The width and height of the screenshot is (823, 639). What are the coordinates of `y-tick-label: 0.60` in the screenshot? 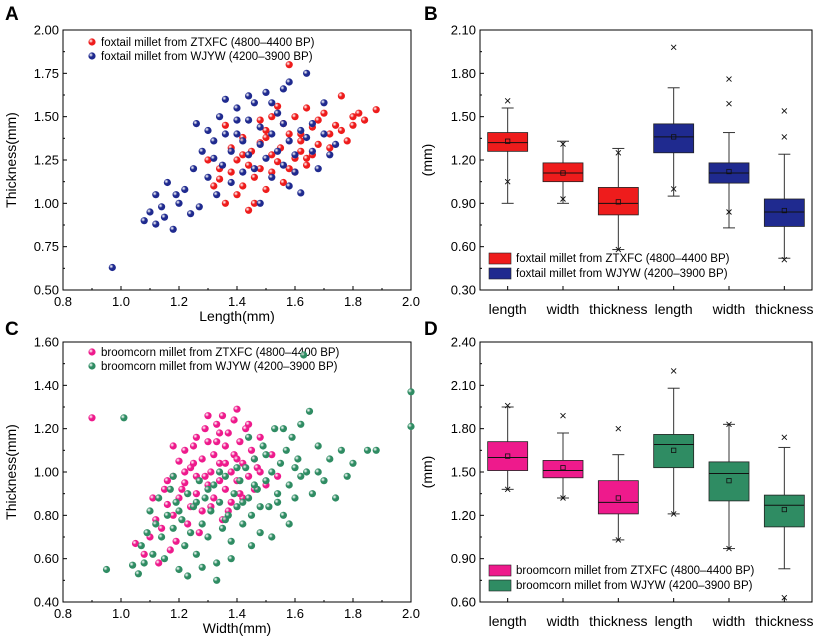 It's located at (463, 602).